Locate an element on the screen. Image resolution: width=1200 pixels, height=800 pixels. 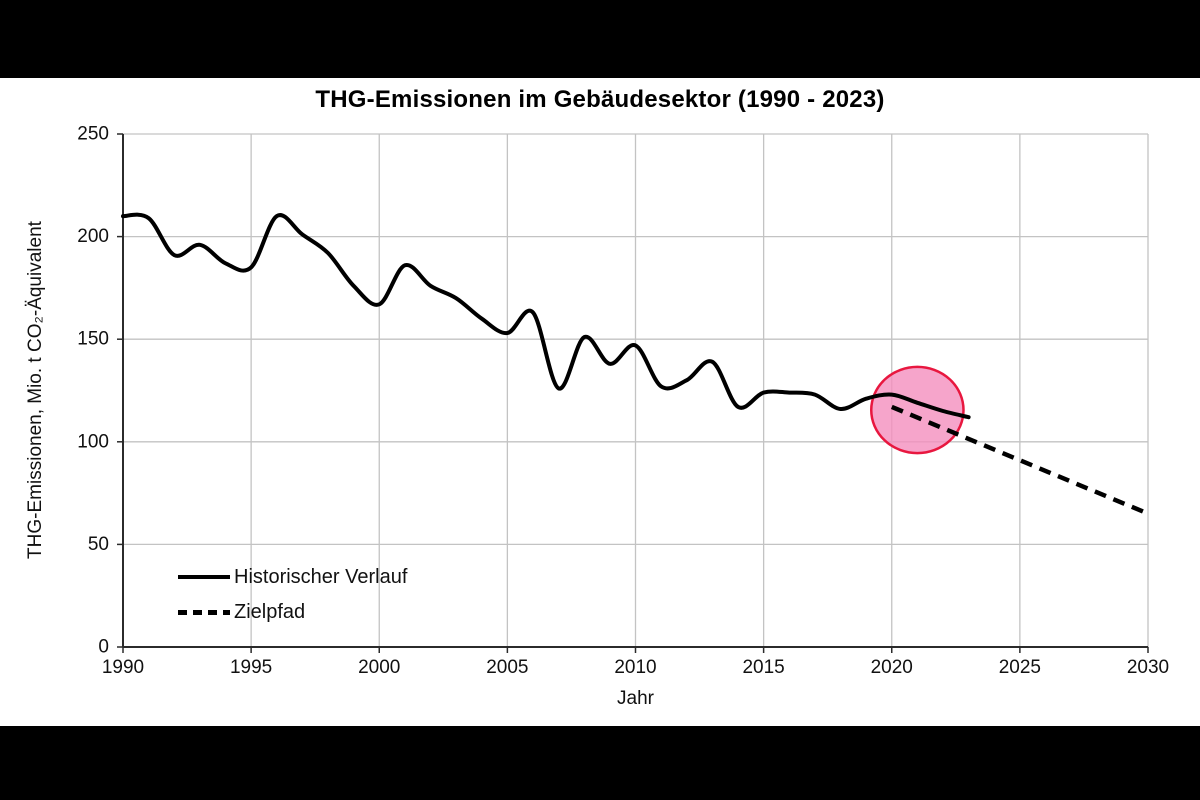
x-tick-label: 2010 is located at coordinates (635, 667).